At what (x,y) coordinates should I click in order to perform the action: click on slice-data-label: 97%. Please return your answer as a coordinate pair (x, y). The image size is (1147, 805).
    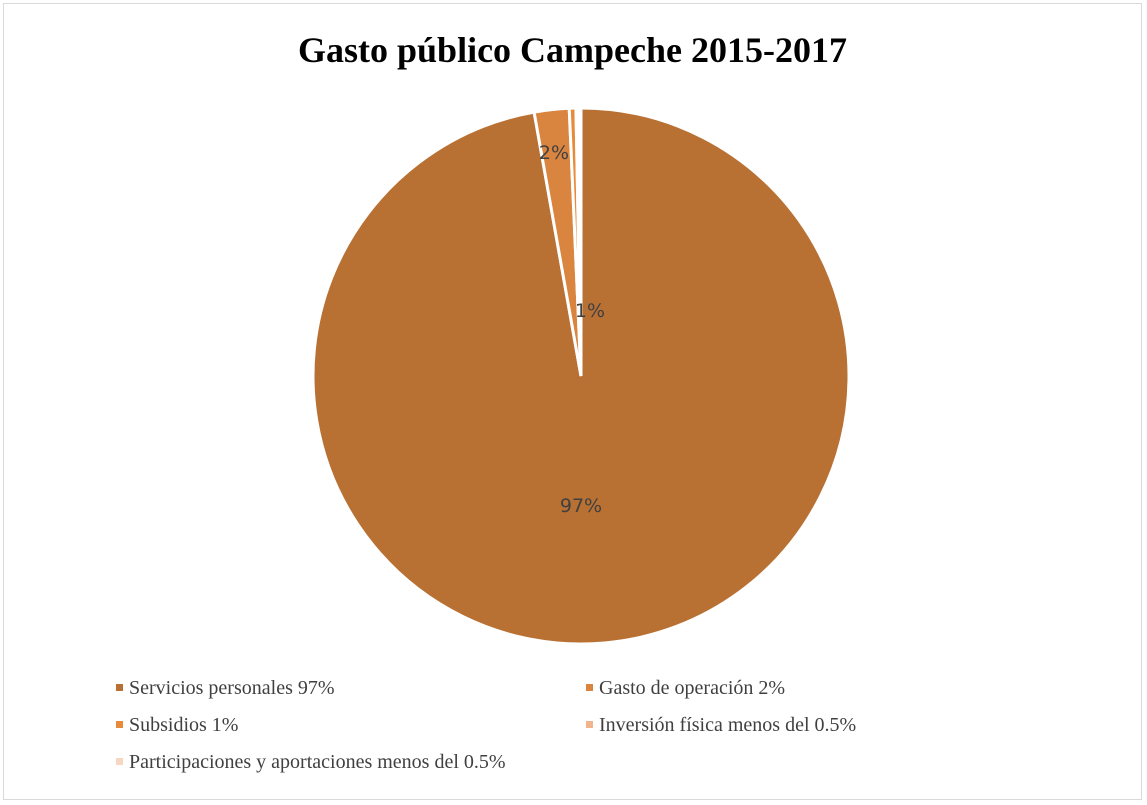
    Looking at the image, I should click on (581, 506).